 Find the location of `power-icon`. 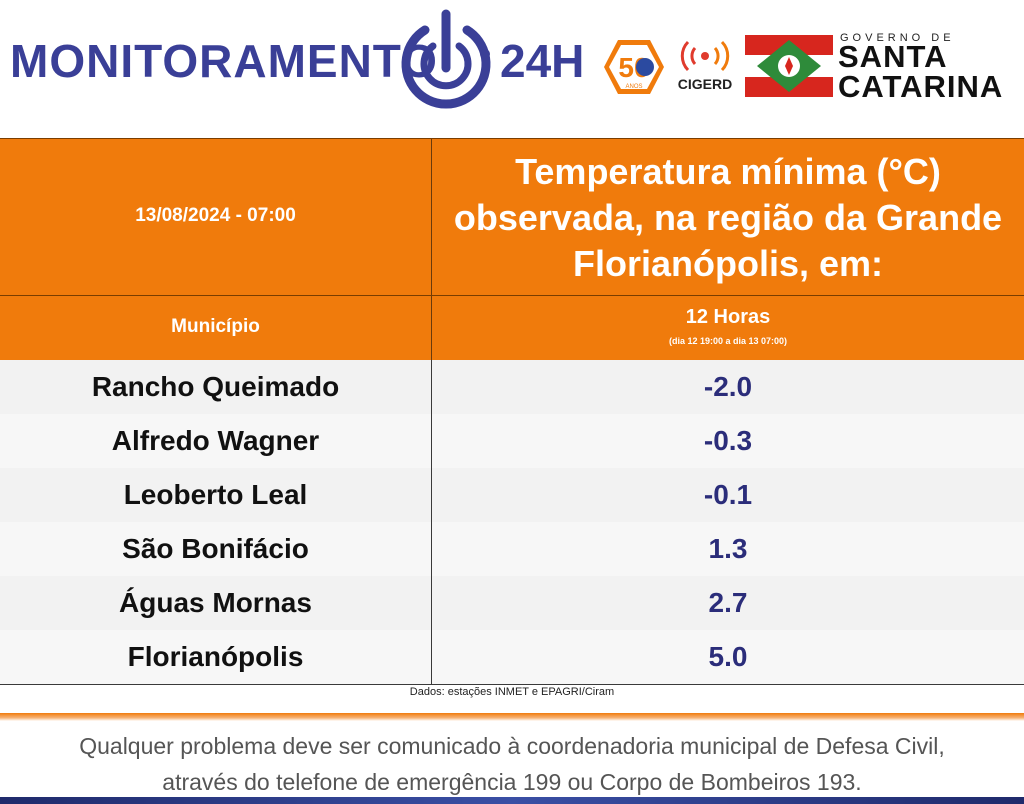

power-icon is located at coordinates (446, 59).